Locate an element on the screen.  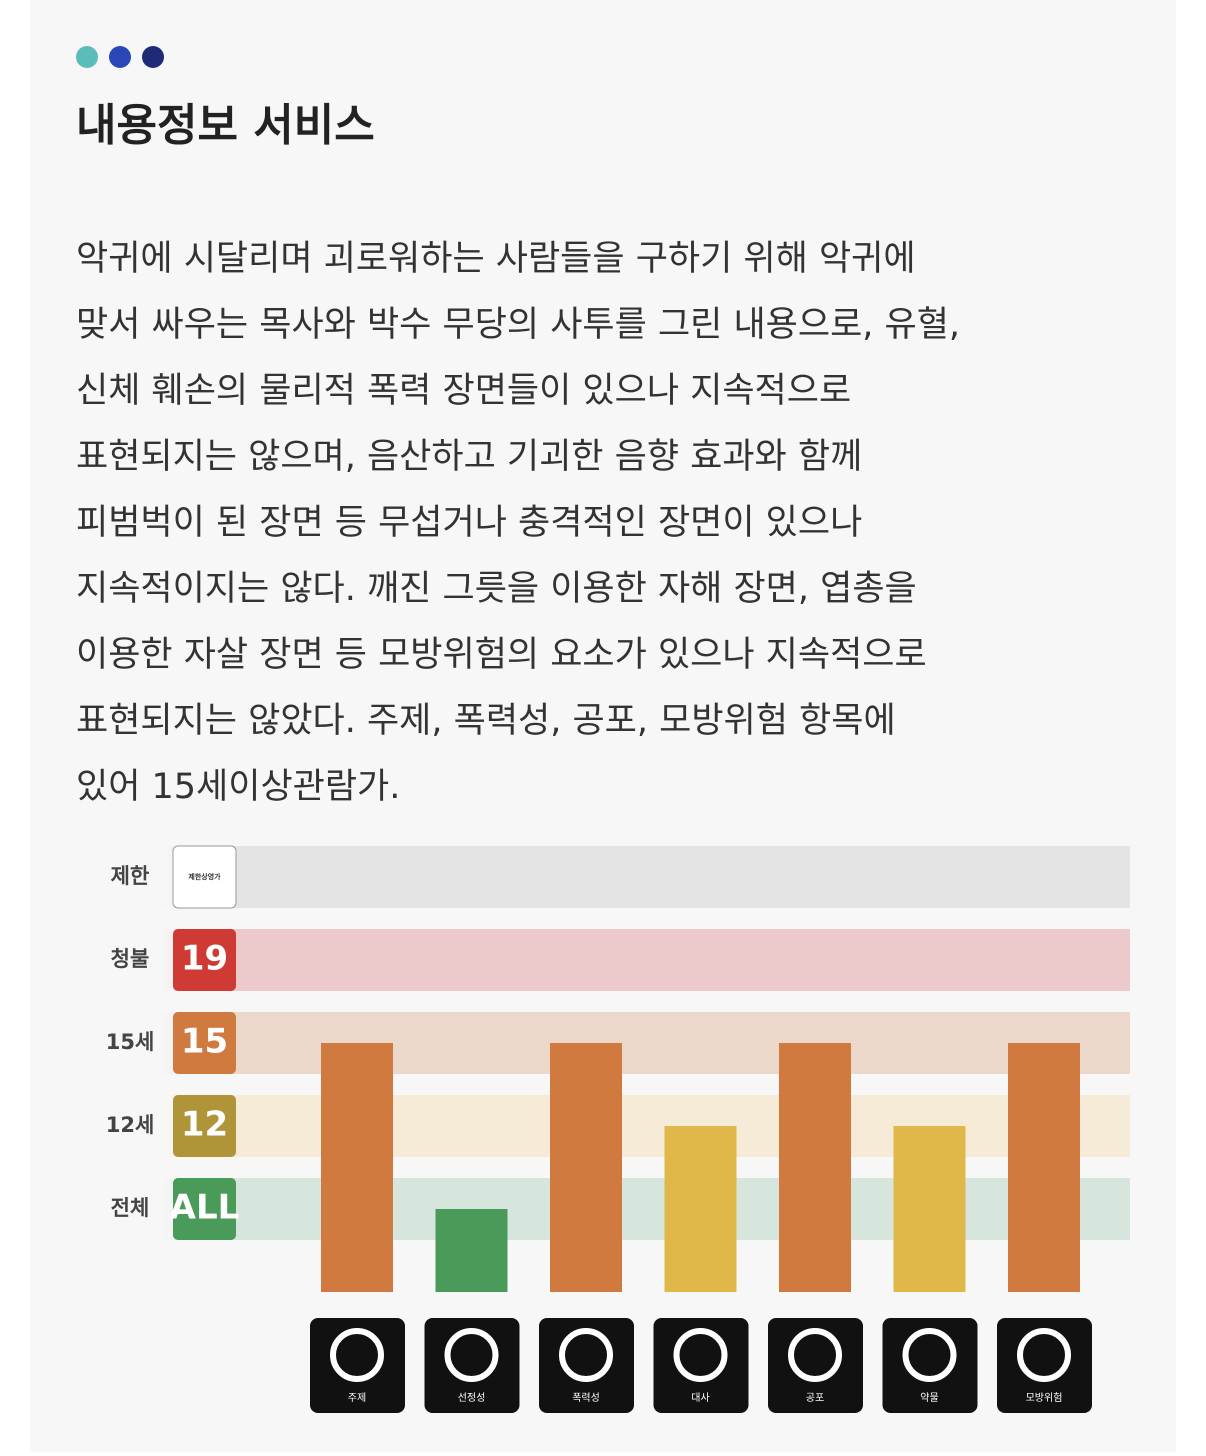
x-tick-label: 선정성 is located at coordinates (472, 1398).